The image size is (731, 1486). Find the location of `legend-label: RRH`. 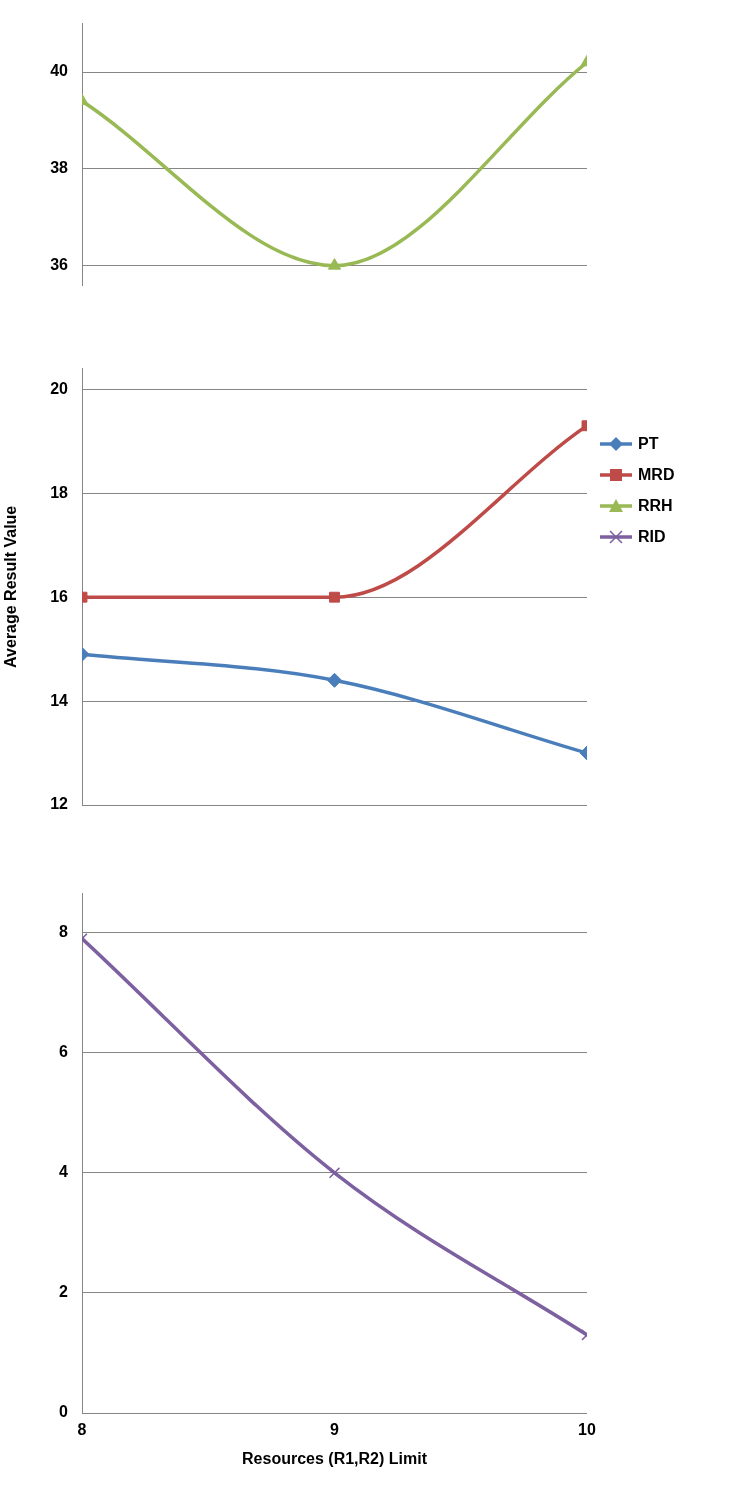

legend-label: RRH is located at coordinates (655, 505).